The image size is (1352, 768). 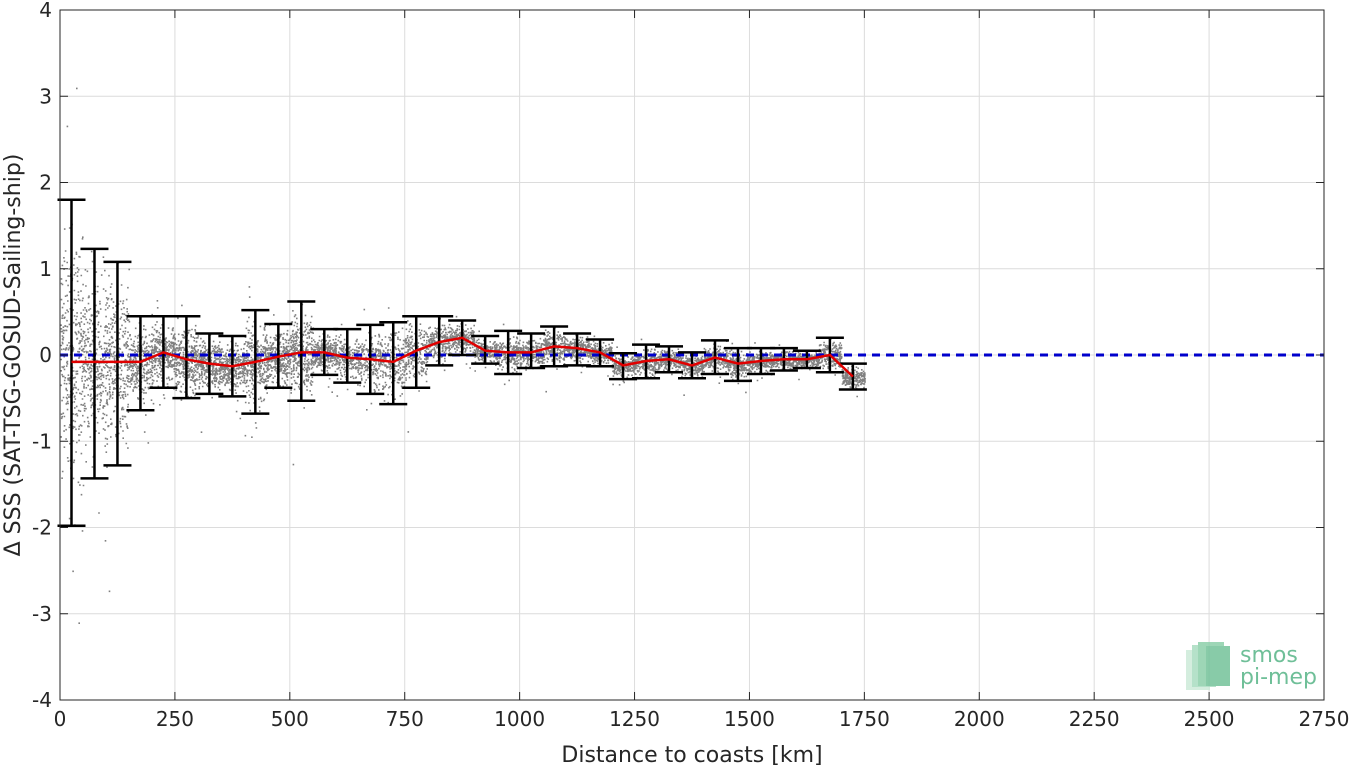 What do you see at coordinates (42, 528) in the screenshot?
I see `y-tick-label: -2` at bounding box center [42, 528].